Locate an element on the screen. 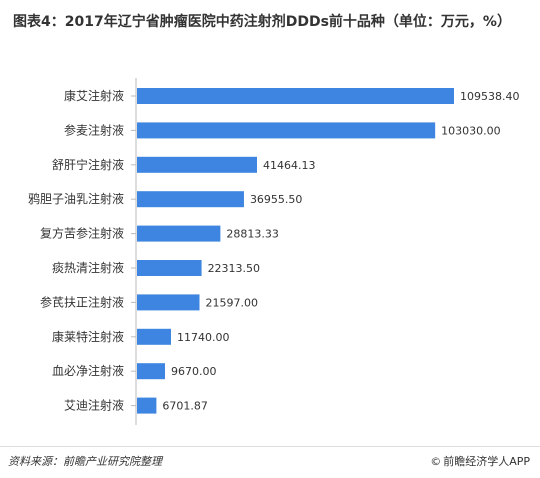 This screenshot has height=478, width=540. footer: 资料来源：前瞻产业研究院整理 © 前瞻经济学人APP is located at coordinates (270, 457).